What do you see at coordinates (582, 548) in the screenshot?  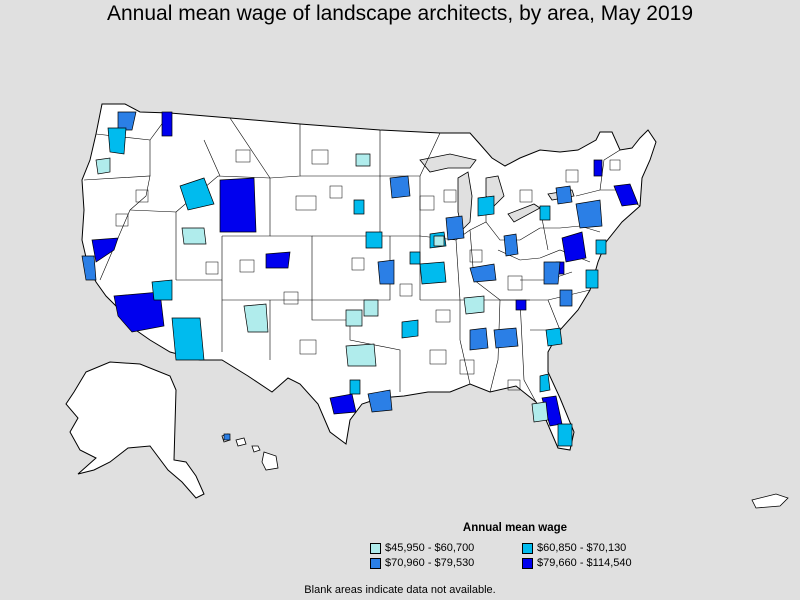 I see `legend-label-2: $60,850 - $70,130` at bounding box center [582, 548].